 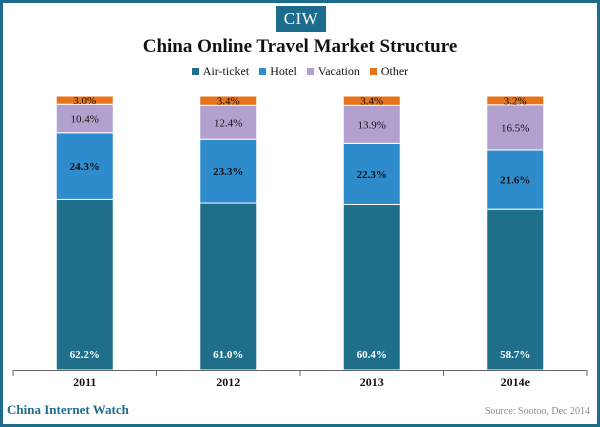 What do you see at coordinates (301, 19) in the screenshot?
I see `ciw-logo: CIW` at bounding box center [301, 19].